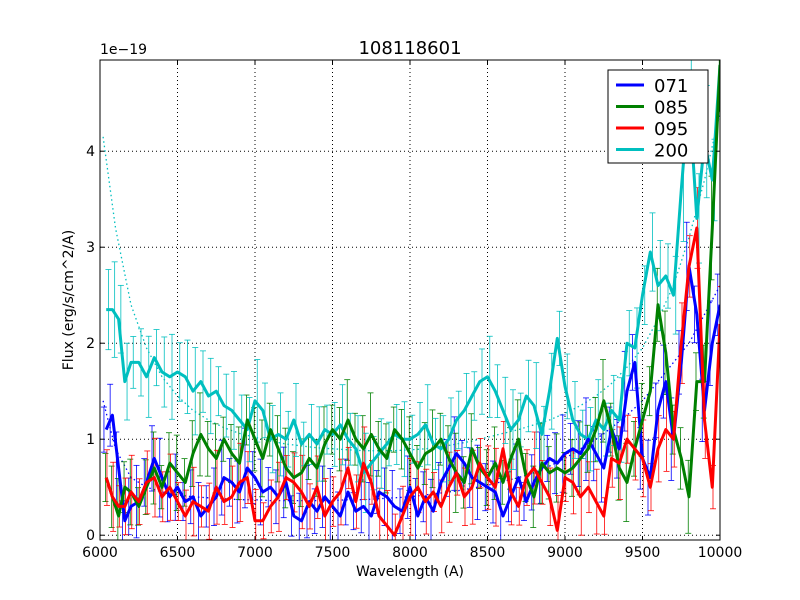 Image resolution: width=800 pixels, height=600 pixels. What do you see at coordinates (90, 344) in the screenshot?
I see `y-tick-label: 2` at bounding box center [90, 344].